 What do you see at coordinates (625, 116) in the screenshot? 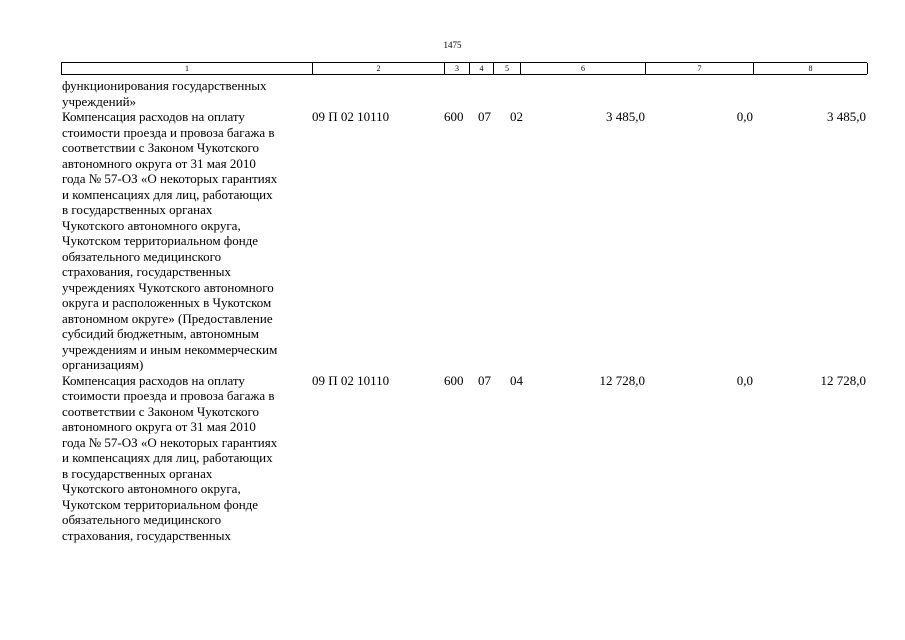
I see `col6-cell: 3 485,0` at bounding box center [625, 116].